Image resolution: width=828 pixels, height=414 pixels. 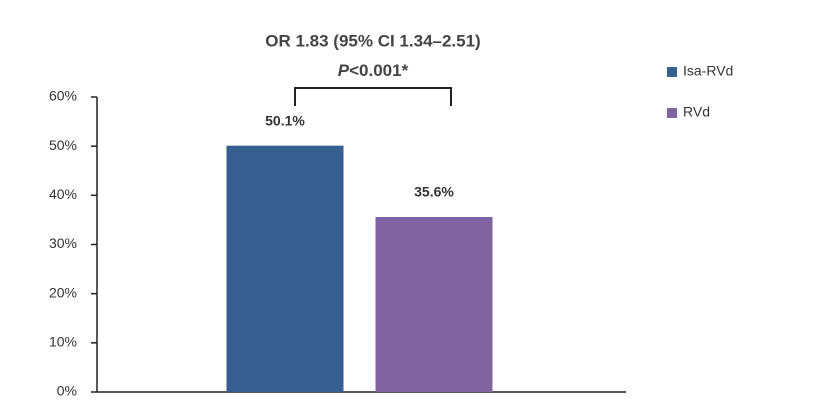 What do you see at coordinates (63, 145) in the screenshot?
I see `y-tick-label: 50%` at bounding box center [63, 145].